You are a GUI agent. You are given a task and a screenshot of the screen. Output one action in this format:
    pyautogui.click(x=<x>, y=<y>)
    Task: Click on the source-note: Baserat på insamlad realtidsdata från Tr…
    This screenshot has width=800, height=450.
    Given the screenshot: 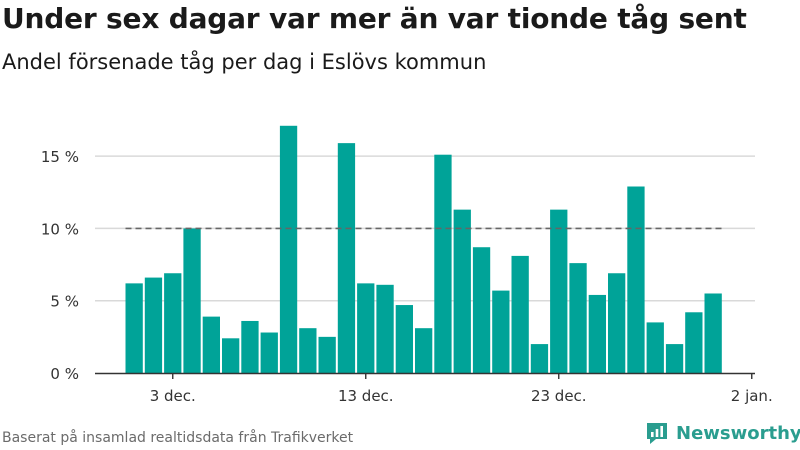 What is the action you would take?
    pyautogui.click(x=178, y=438)
    